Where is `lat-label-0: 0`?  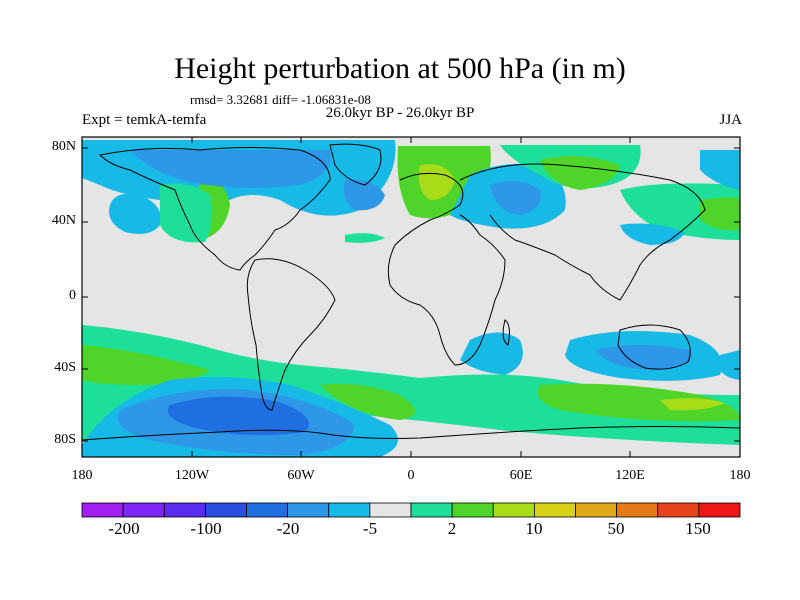 lat-label-0: 0 is located at coordinates (72, 295).